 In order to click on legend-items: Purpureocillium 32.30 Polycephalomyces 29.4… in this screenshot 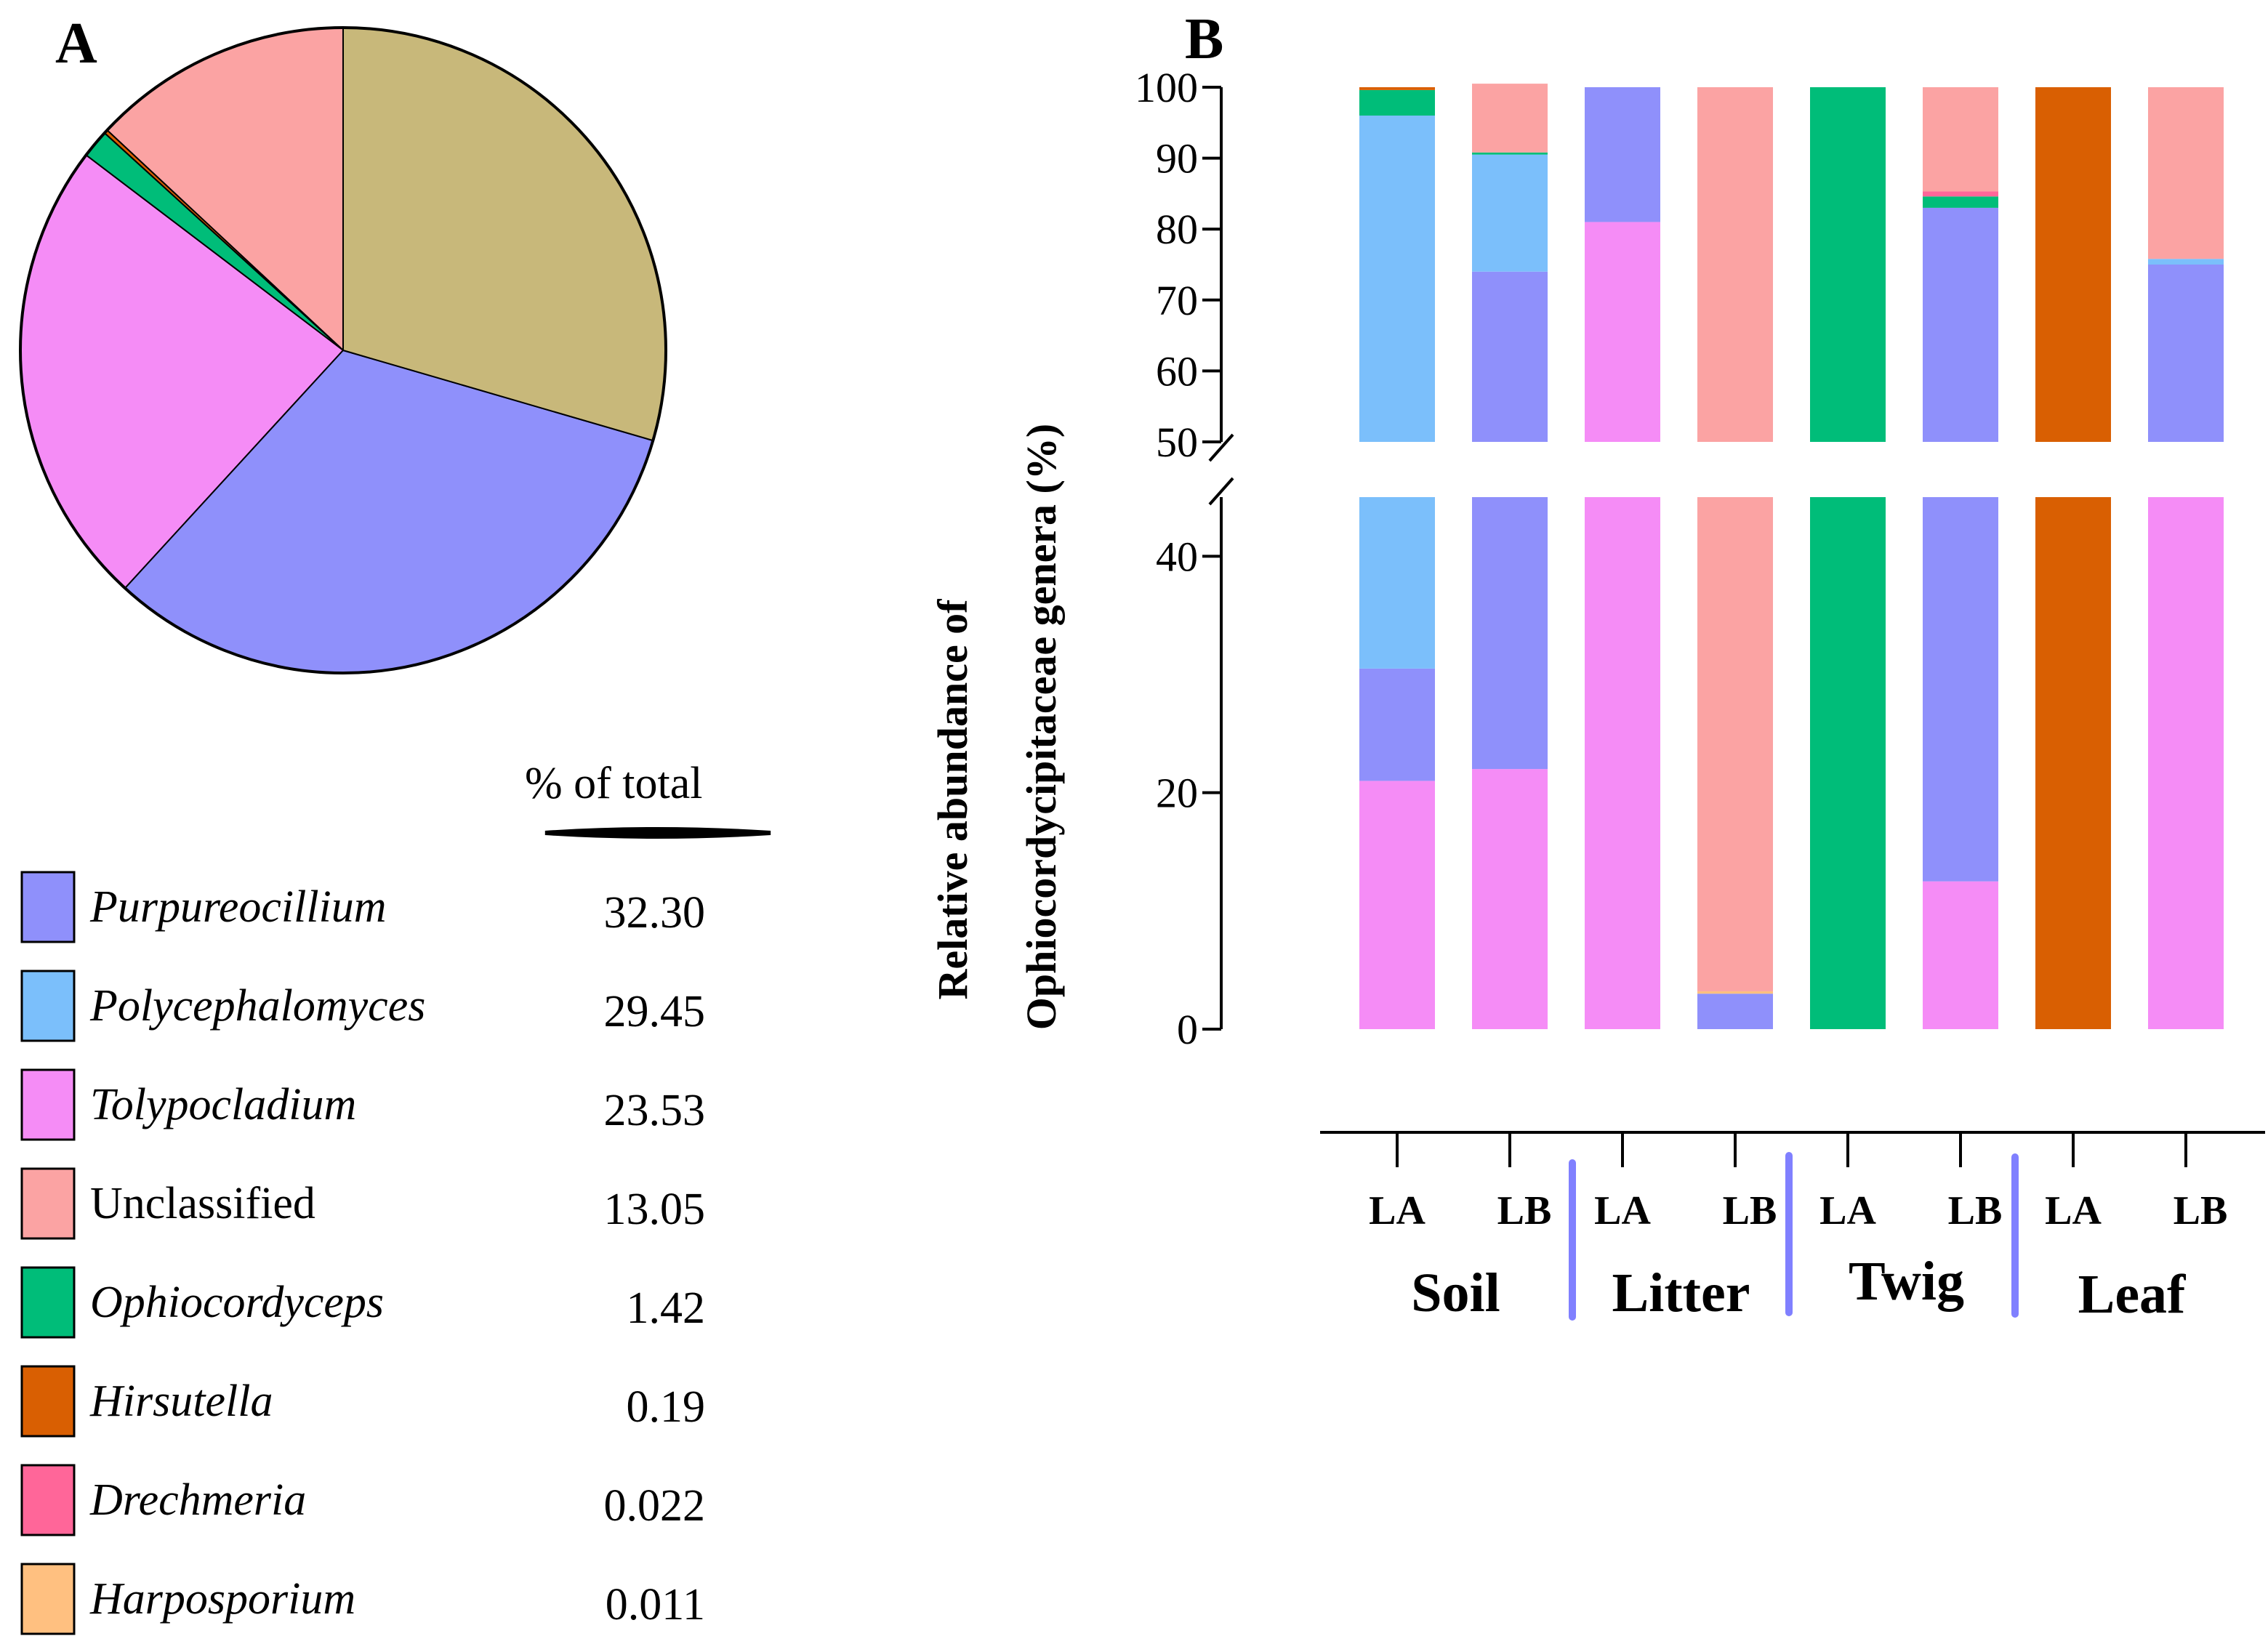, I will do `click(363, 1253)`.